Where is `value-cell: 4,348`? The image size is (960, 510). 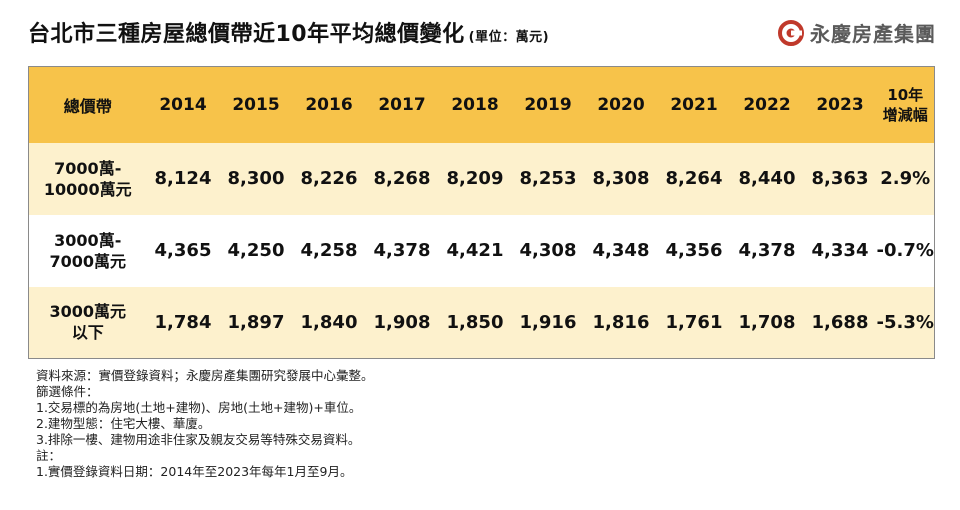
value-cell: 4,348 is located at coordinates (621, 250).